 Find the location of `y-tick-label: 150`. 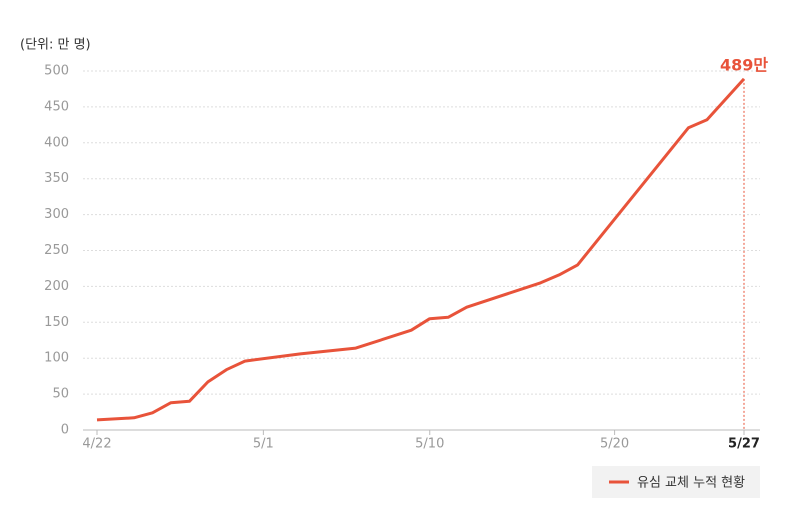

y-tick-label: 150 is located at coordinates (56, 322).